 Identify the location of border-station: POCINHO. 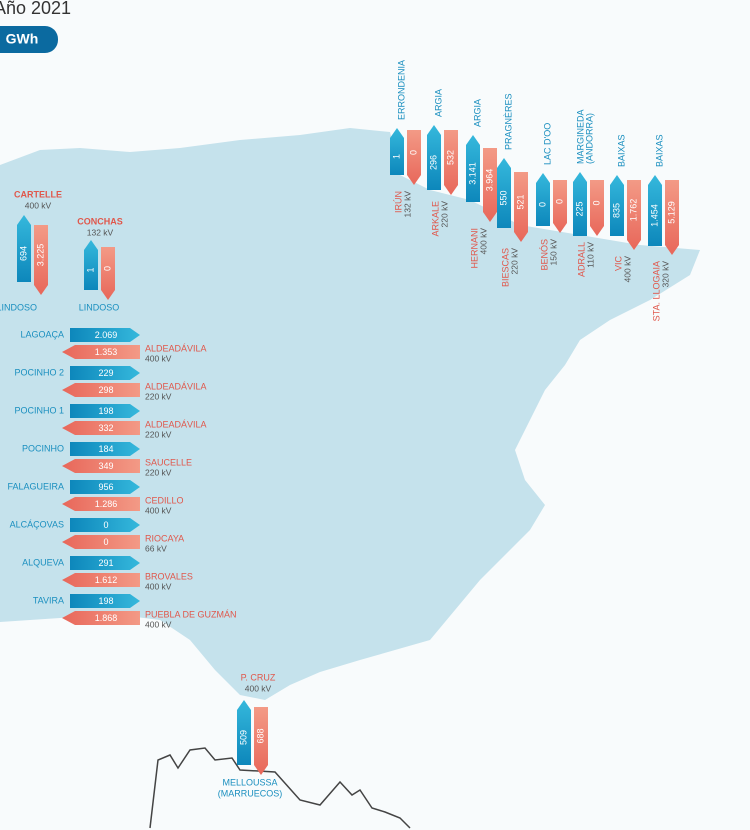
(43, 448).